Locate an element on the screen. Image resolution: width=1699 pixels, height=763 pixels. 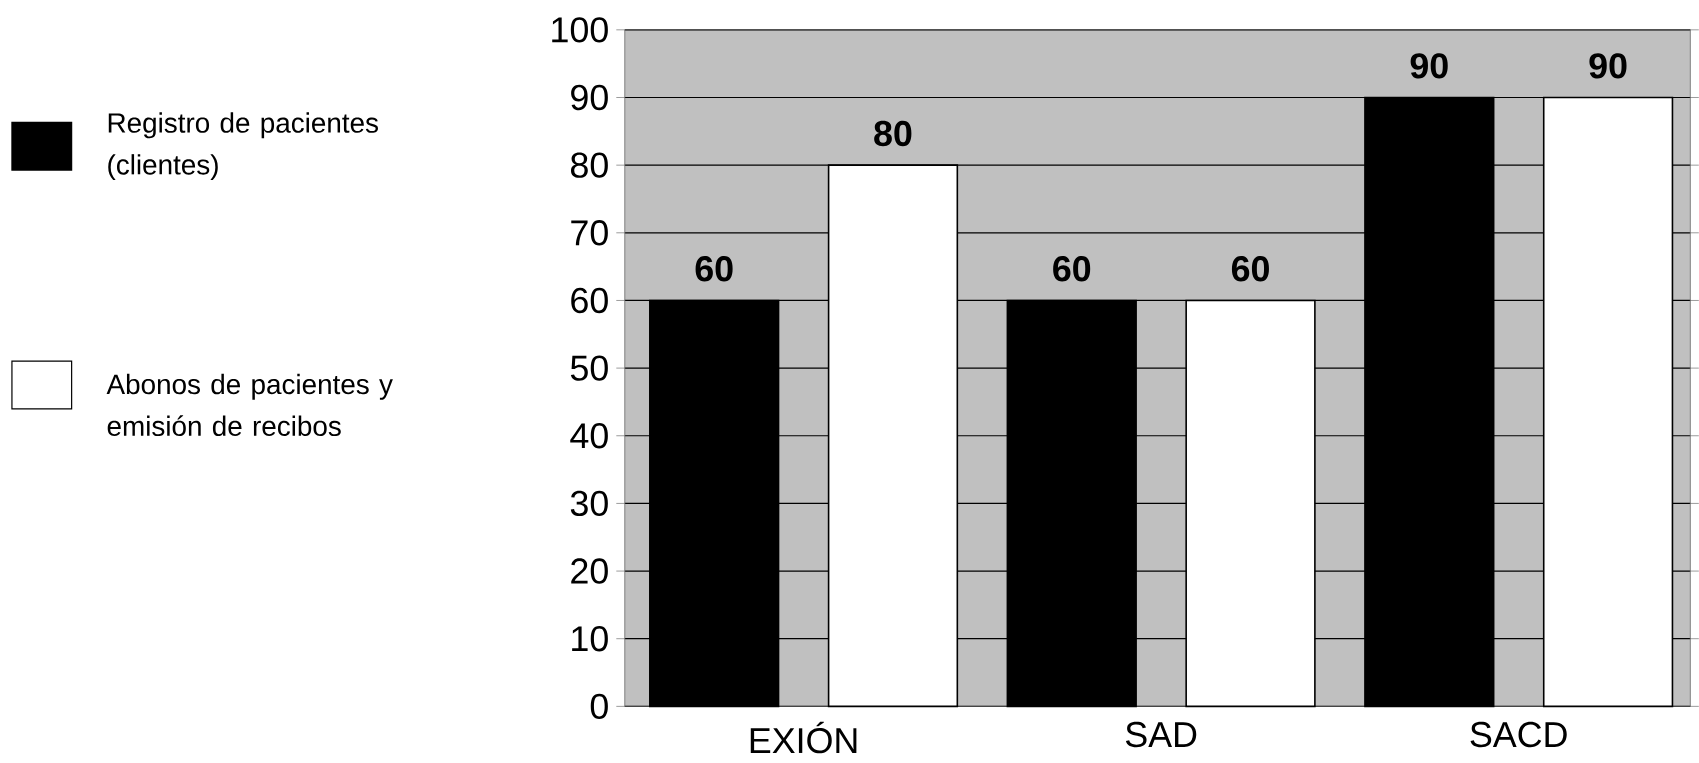
y-tick-label: 80 is located at coordinates (589, 165).